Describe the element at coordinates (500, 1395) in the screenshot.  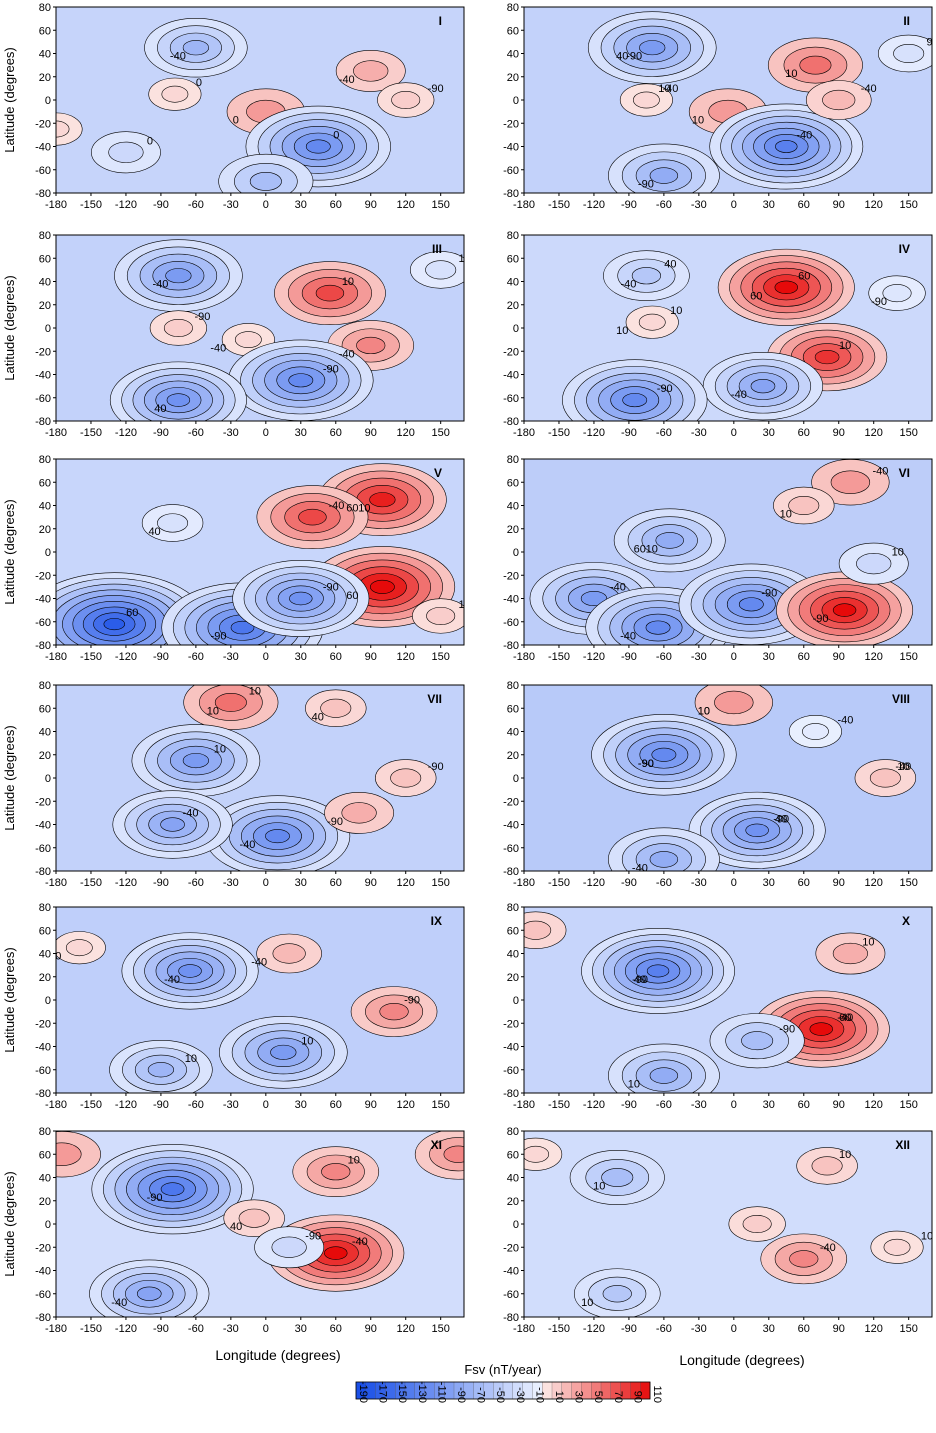
I see `colorbar-tick-label: -50` at that location.